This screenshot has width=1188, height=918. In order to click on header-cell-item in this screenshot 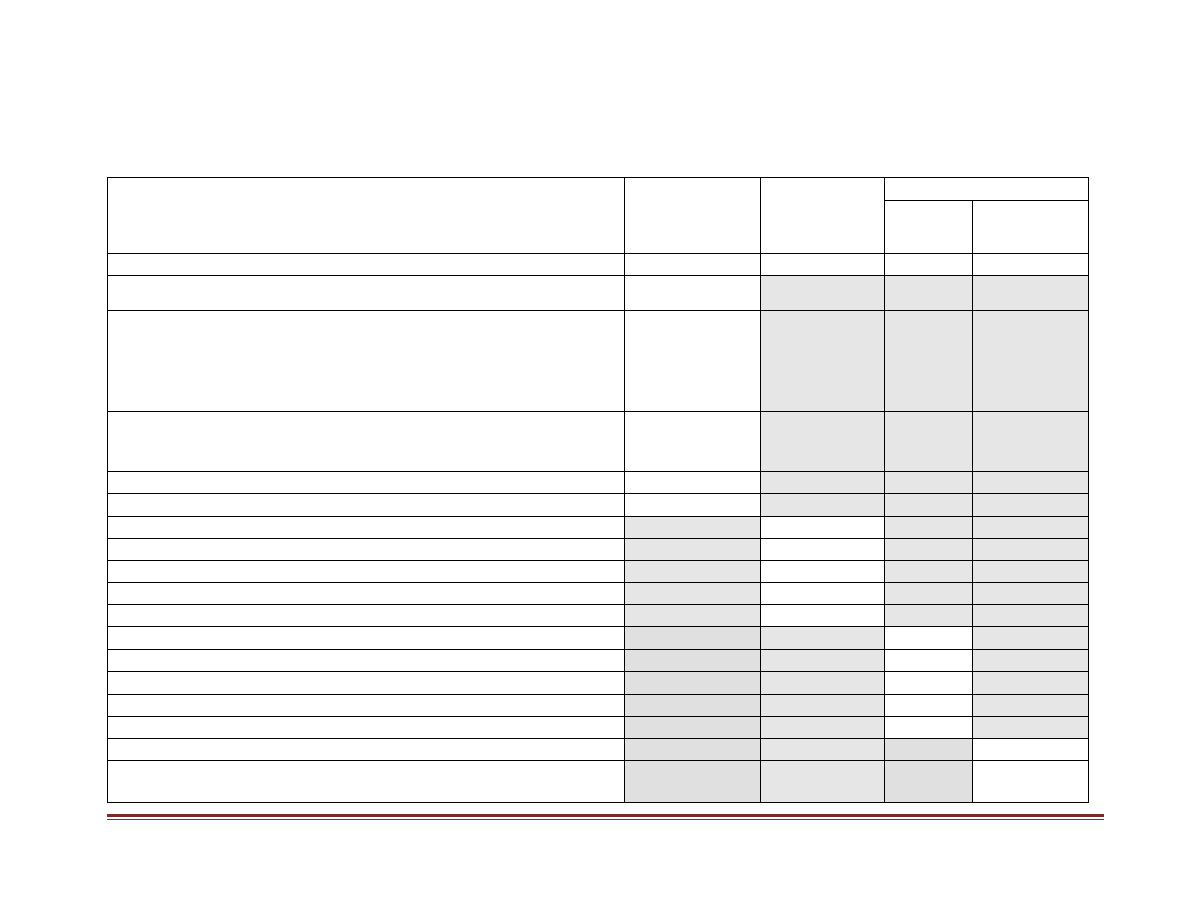, I will do `click(366, 215)`.